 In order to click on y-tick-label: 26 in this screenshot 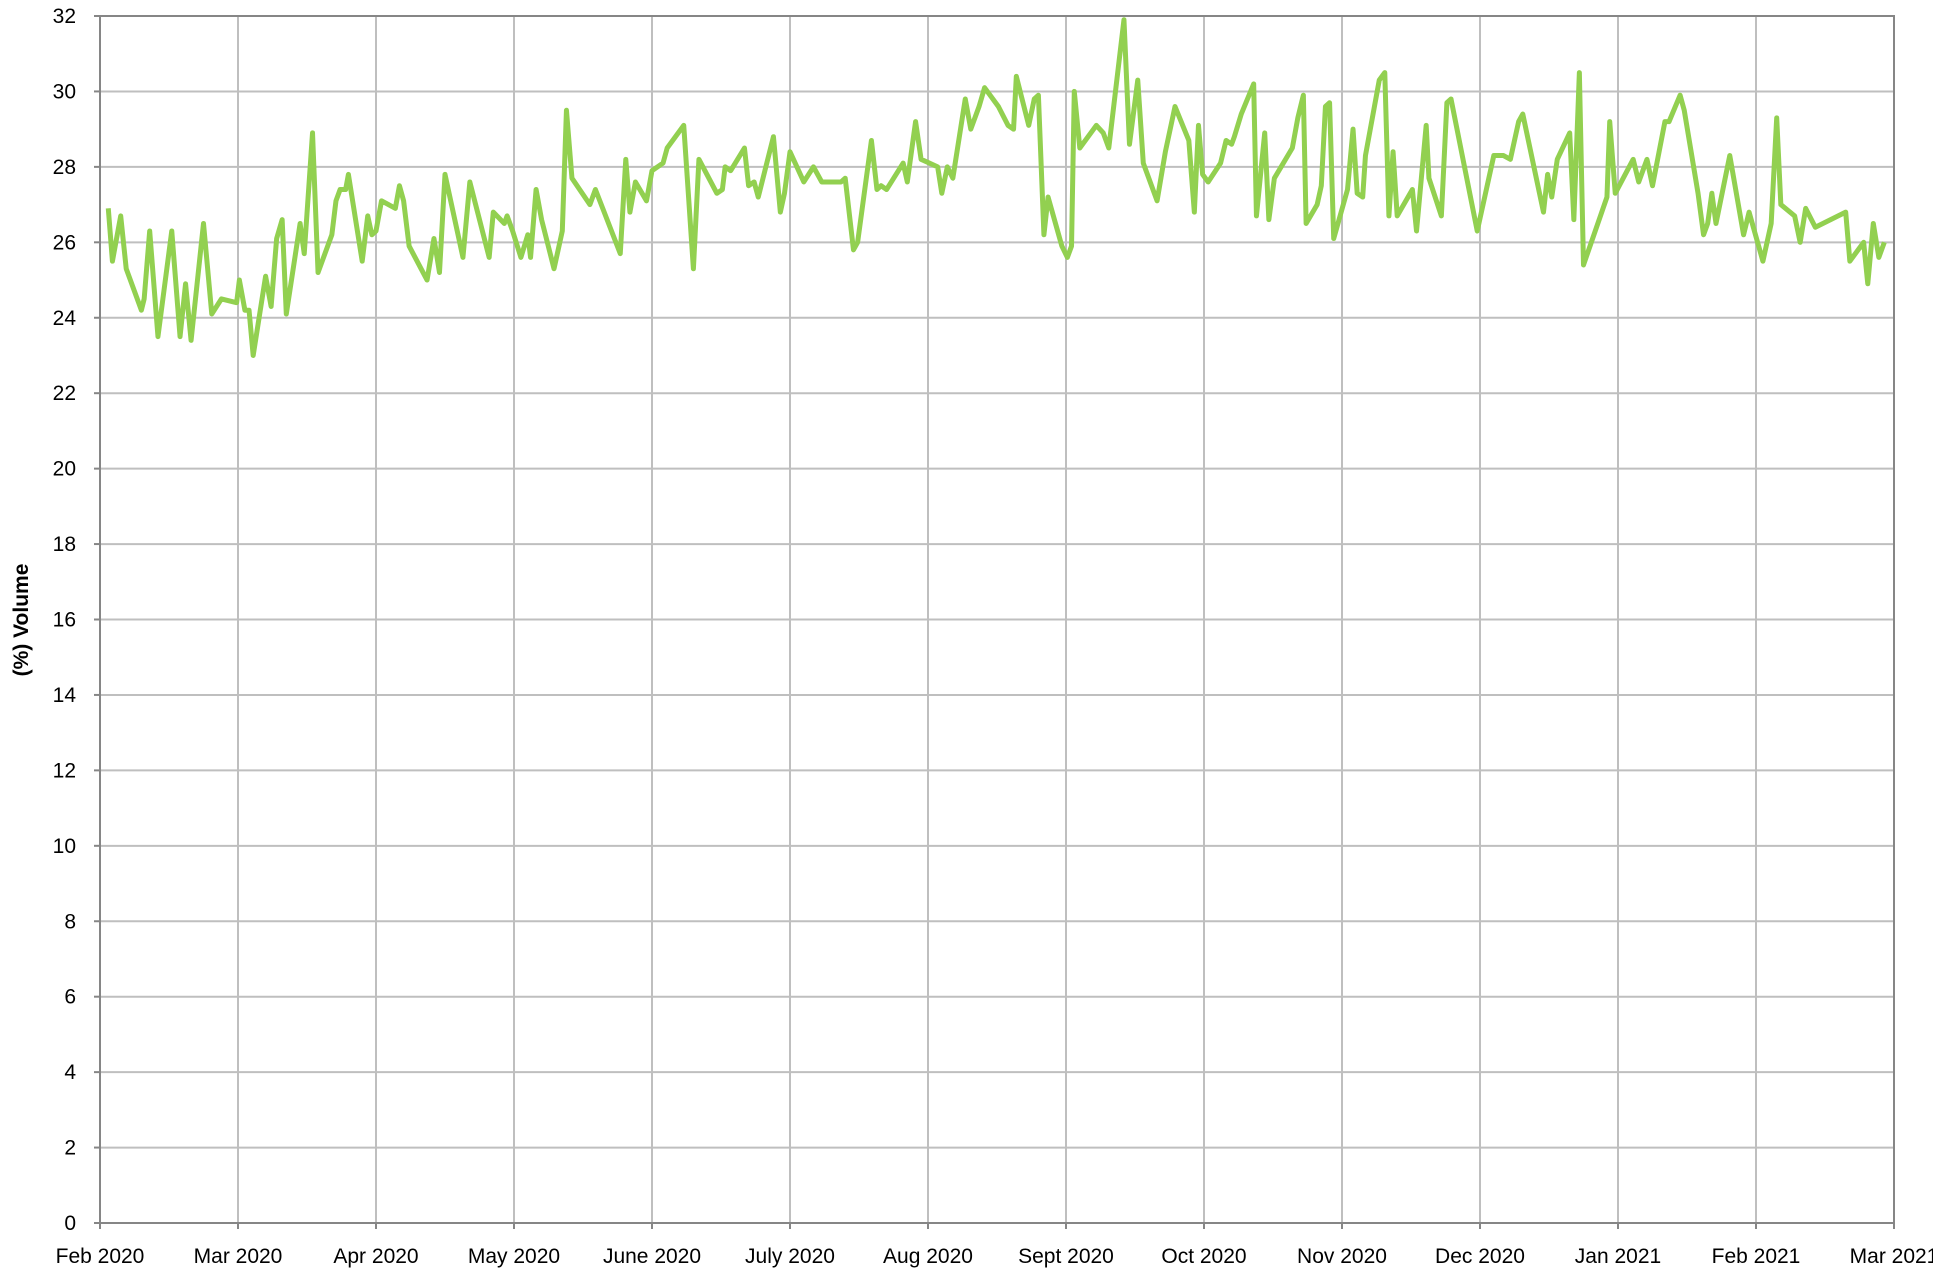, I will do `click(64, 242)`.